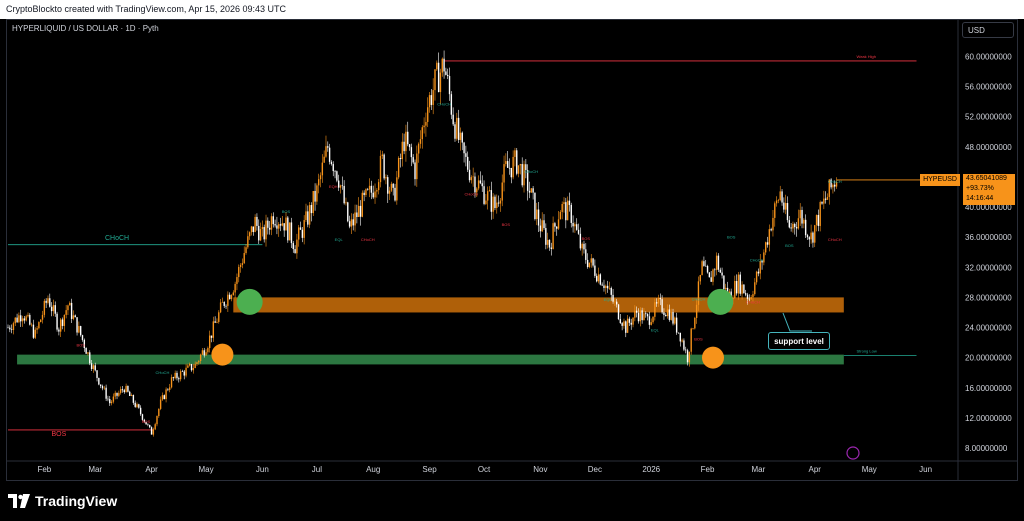 This screenshot has width=1024, height=521. What do you see at coordinates (988, 56) in the screenshot?
I see `y-tick-label: 60.00000000` at bounding box center [988, 56].